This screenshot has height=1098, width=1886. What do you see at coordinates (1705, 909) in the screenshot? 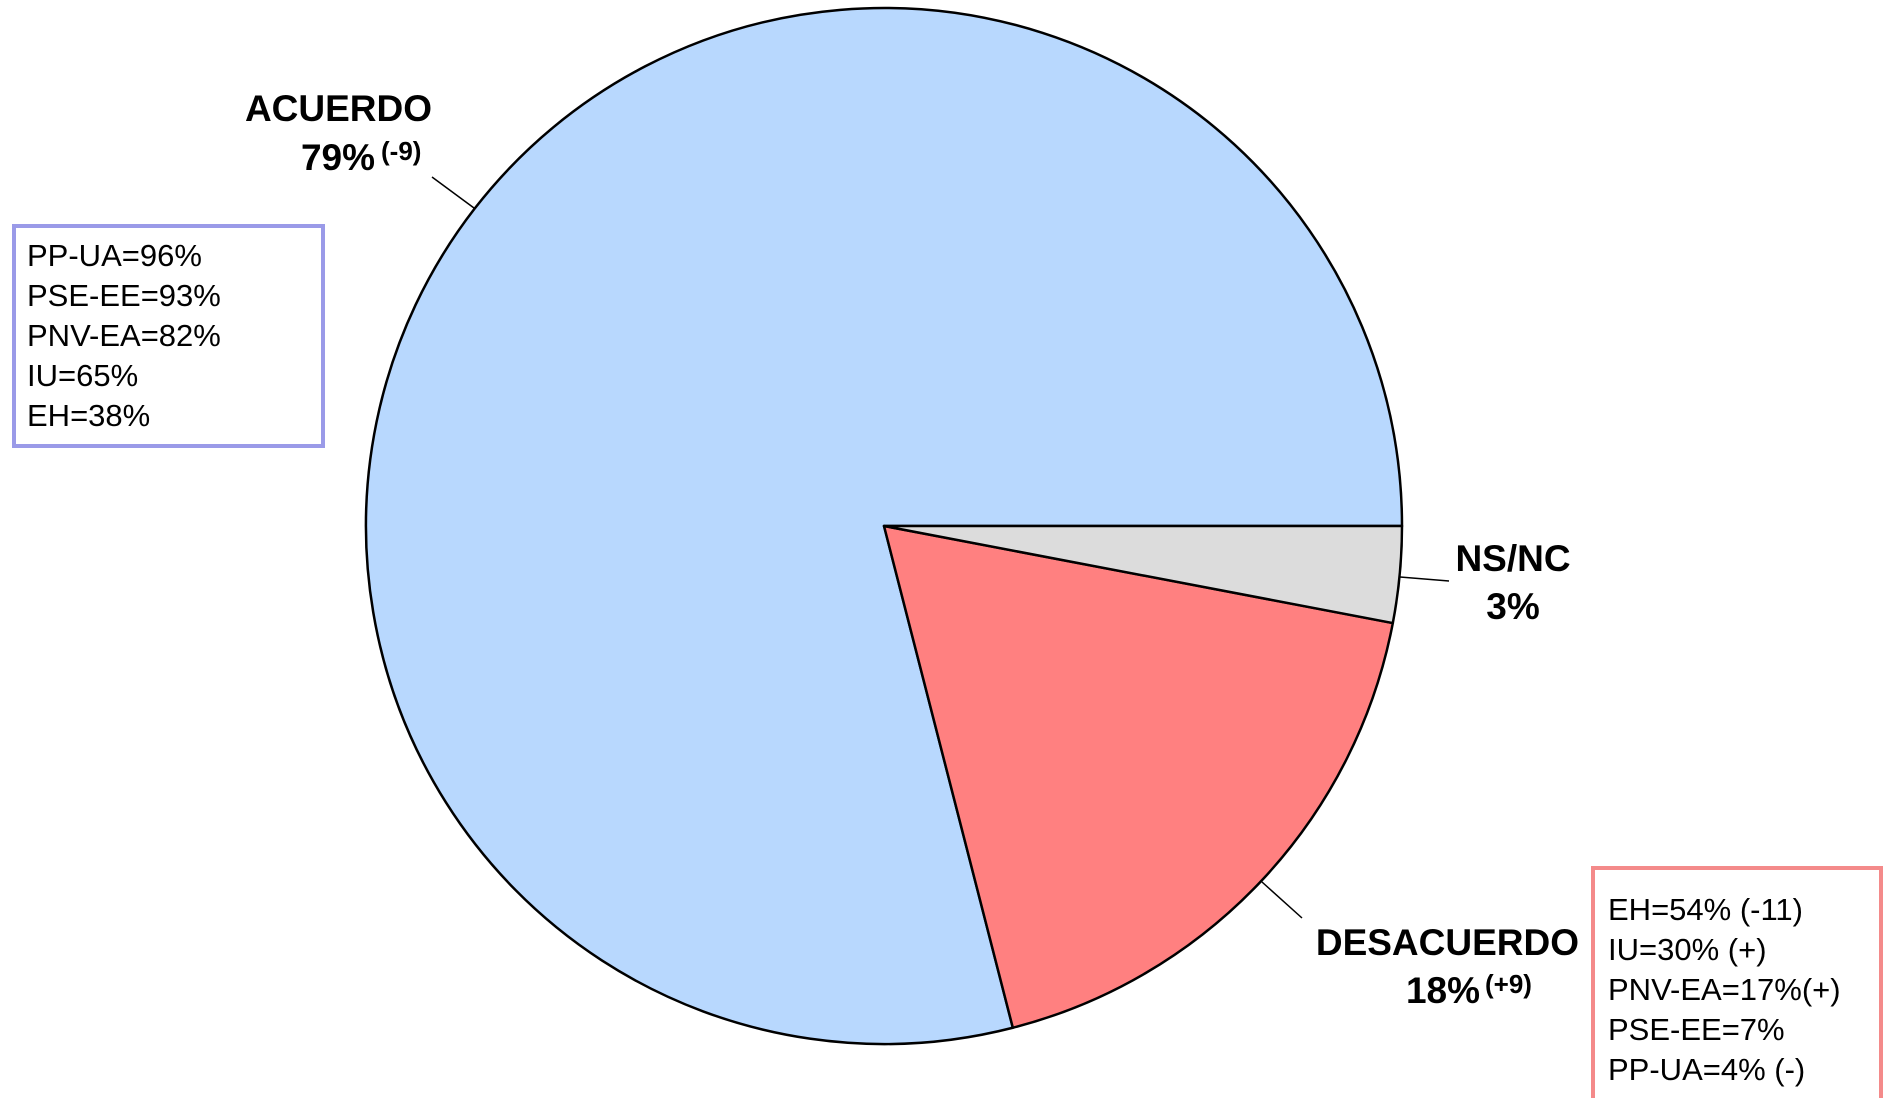
I see `breakdown-line: EH=54% (-11)` at bounding box center [1705, 909].